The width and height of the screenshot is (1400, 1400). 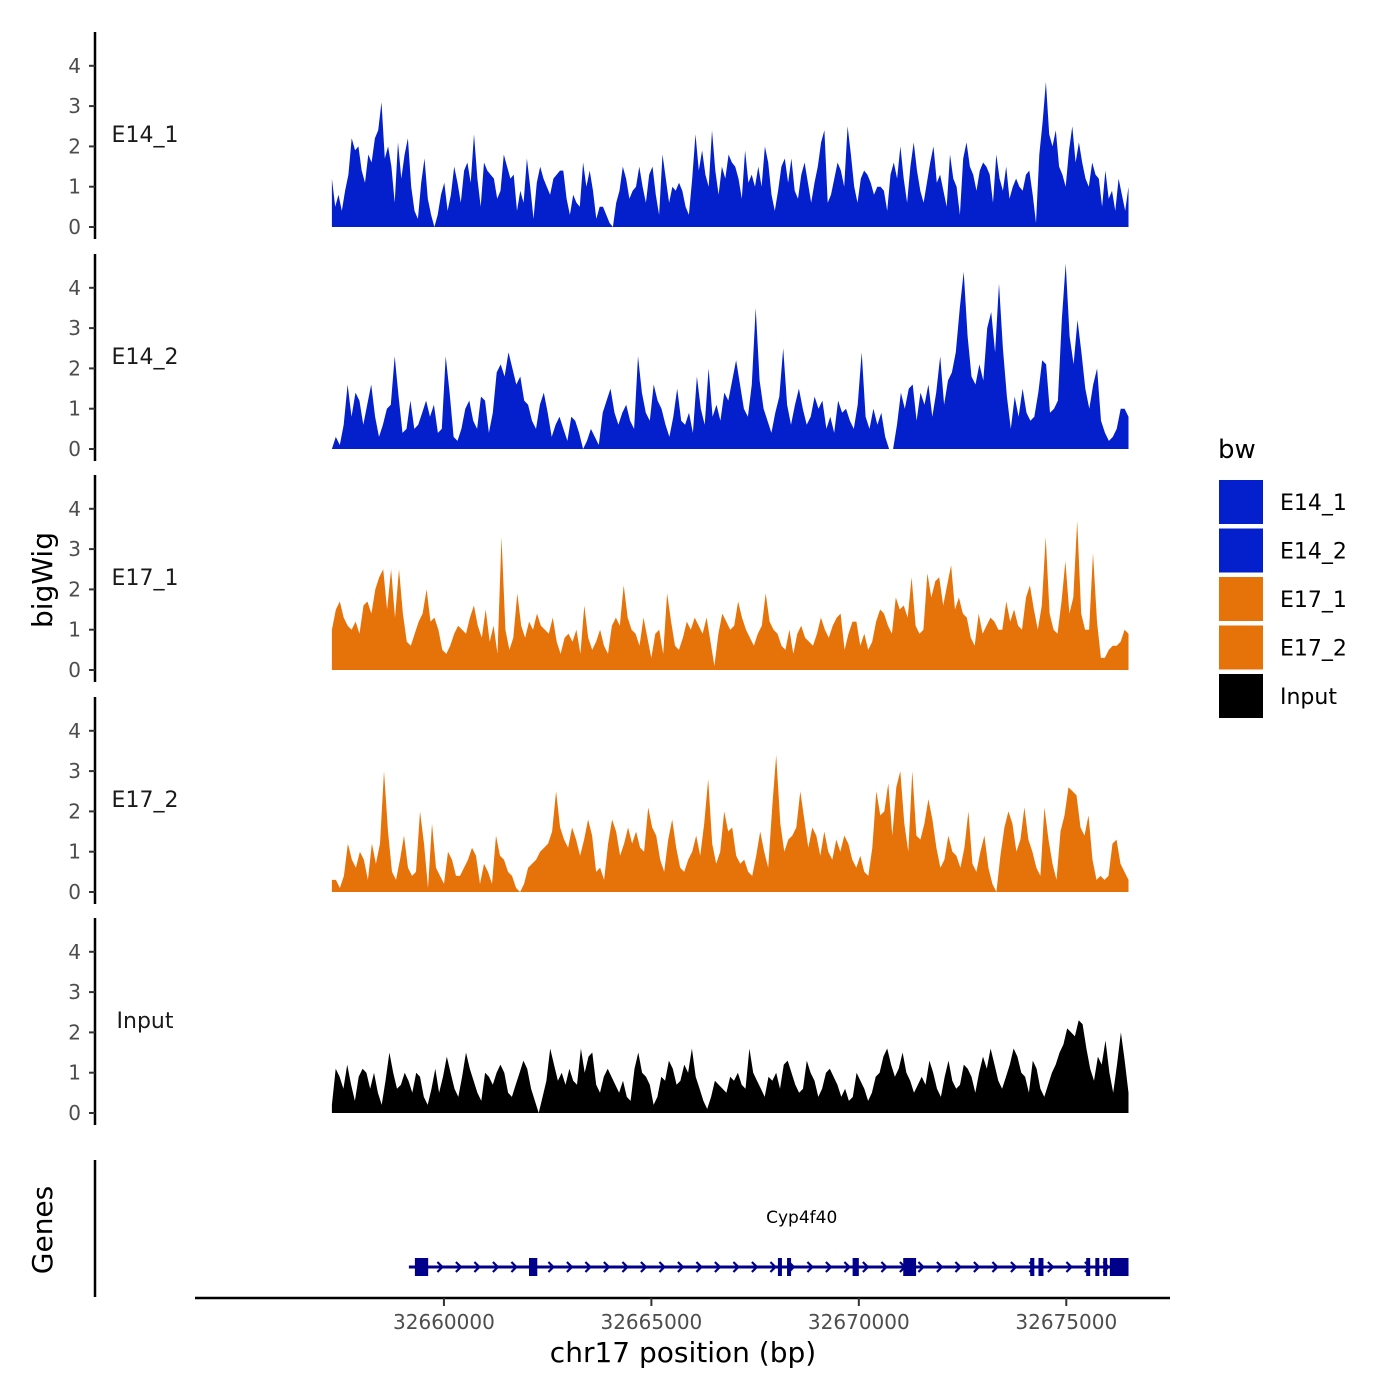 What do you see at coordinates (1313, 552) in the screenshot?
I see `legend-label: E14_2` at bounding box center [1313, 552].